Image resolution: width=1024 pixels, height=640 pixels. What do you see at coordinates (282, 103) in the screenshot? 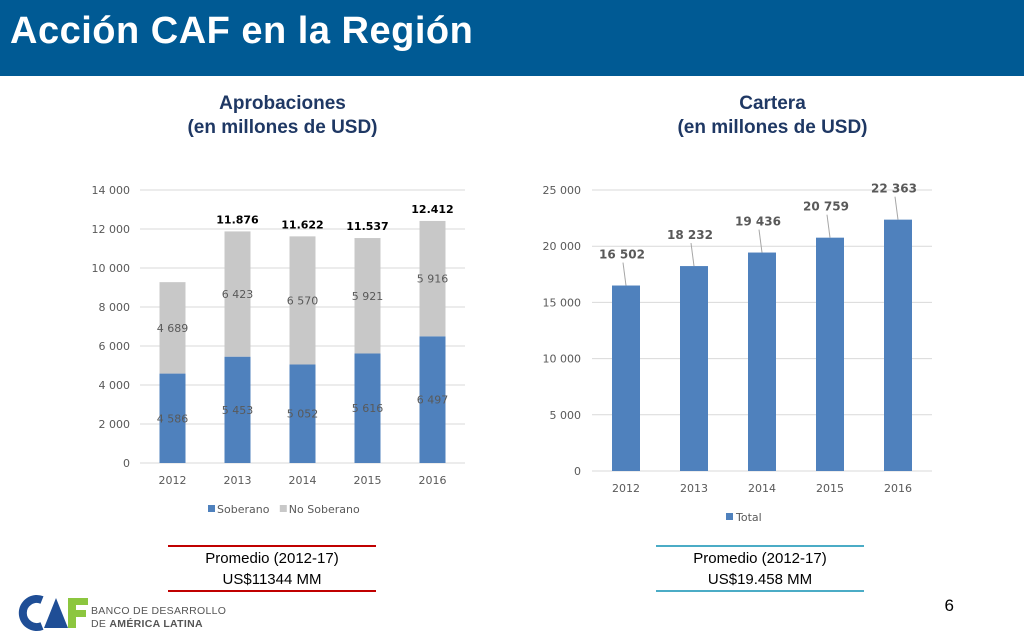
I see `left-chart-title-line1: Aprobaciones` at bounding box center [282, 103].